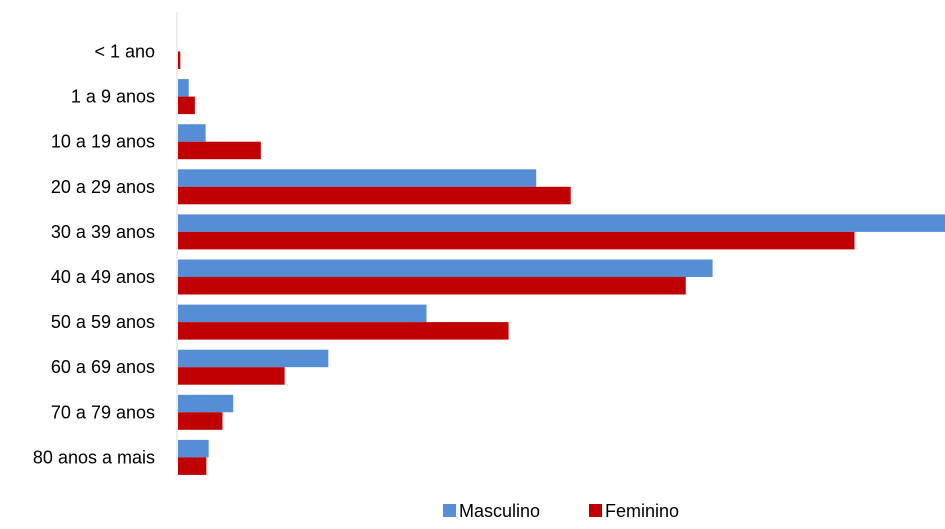 This screenshot has width=945, height=529. What do you see at coordinates (432, 286) in the screenshot?
I see `bar-feminino-40-a-49-anos` at bounding box center [432, 286].